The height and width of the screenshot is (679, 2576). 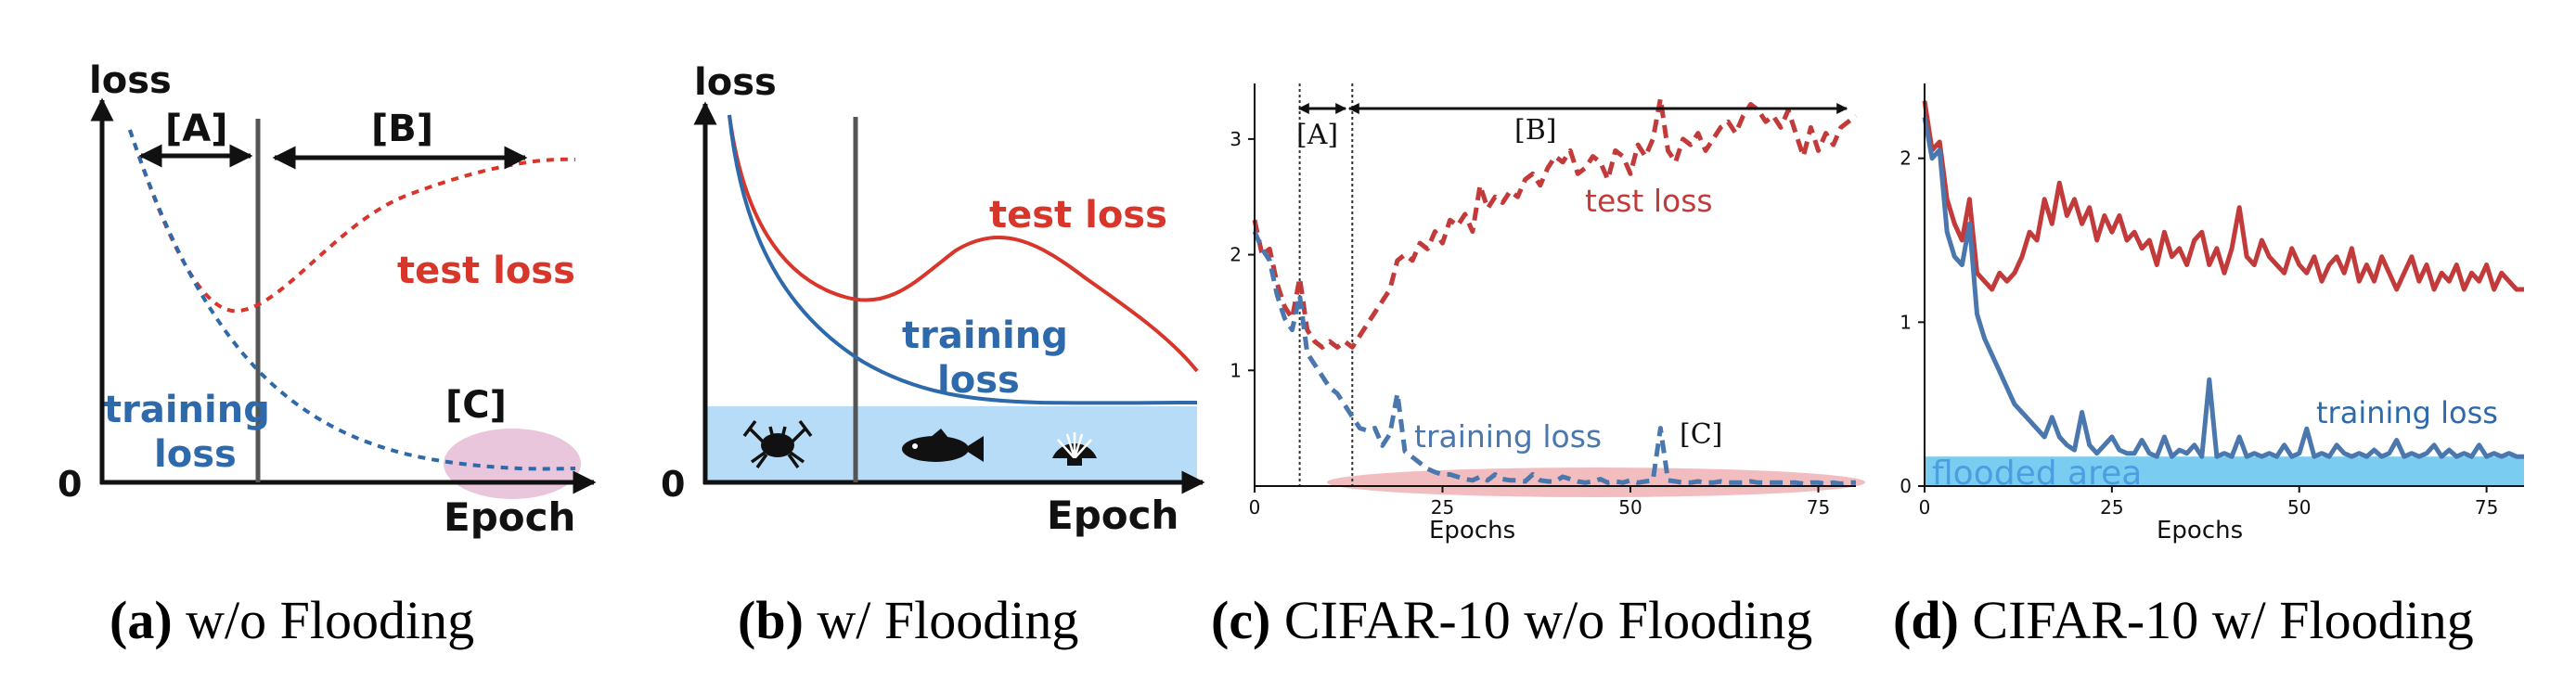 What do you see at coordinates (1236, 139) in the screenshot?
I see `y-tick-label: 3` at bounding box center [1236, 139].